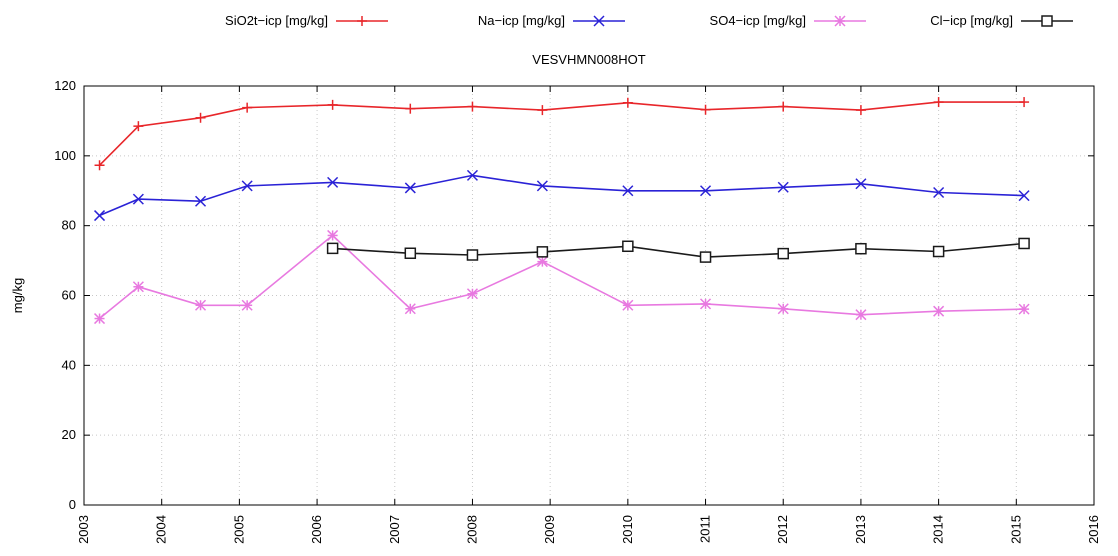  What do you see at coordinates (521, 20) in the screenshot?
I see `legend-label: Na−icp [mg/kg]` at bounding box center [521, 20].